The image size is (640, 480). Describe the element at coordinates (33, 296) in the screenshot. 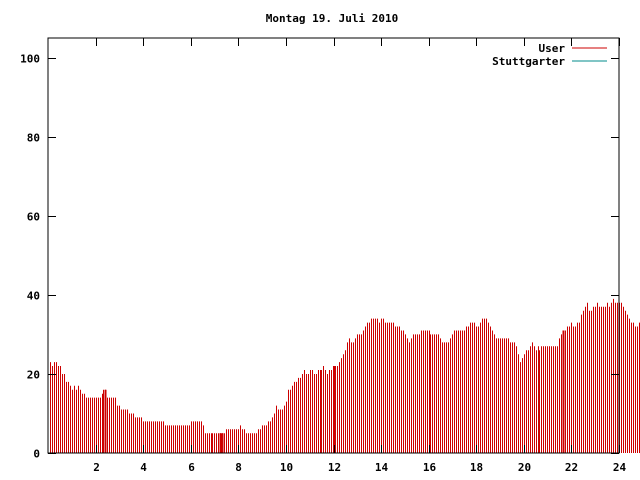

I see `y-tick-label: 40` at that location.